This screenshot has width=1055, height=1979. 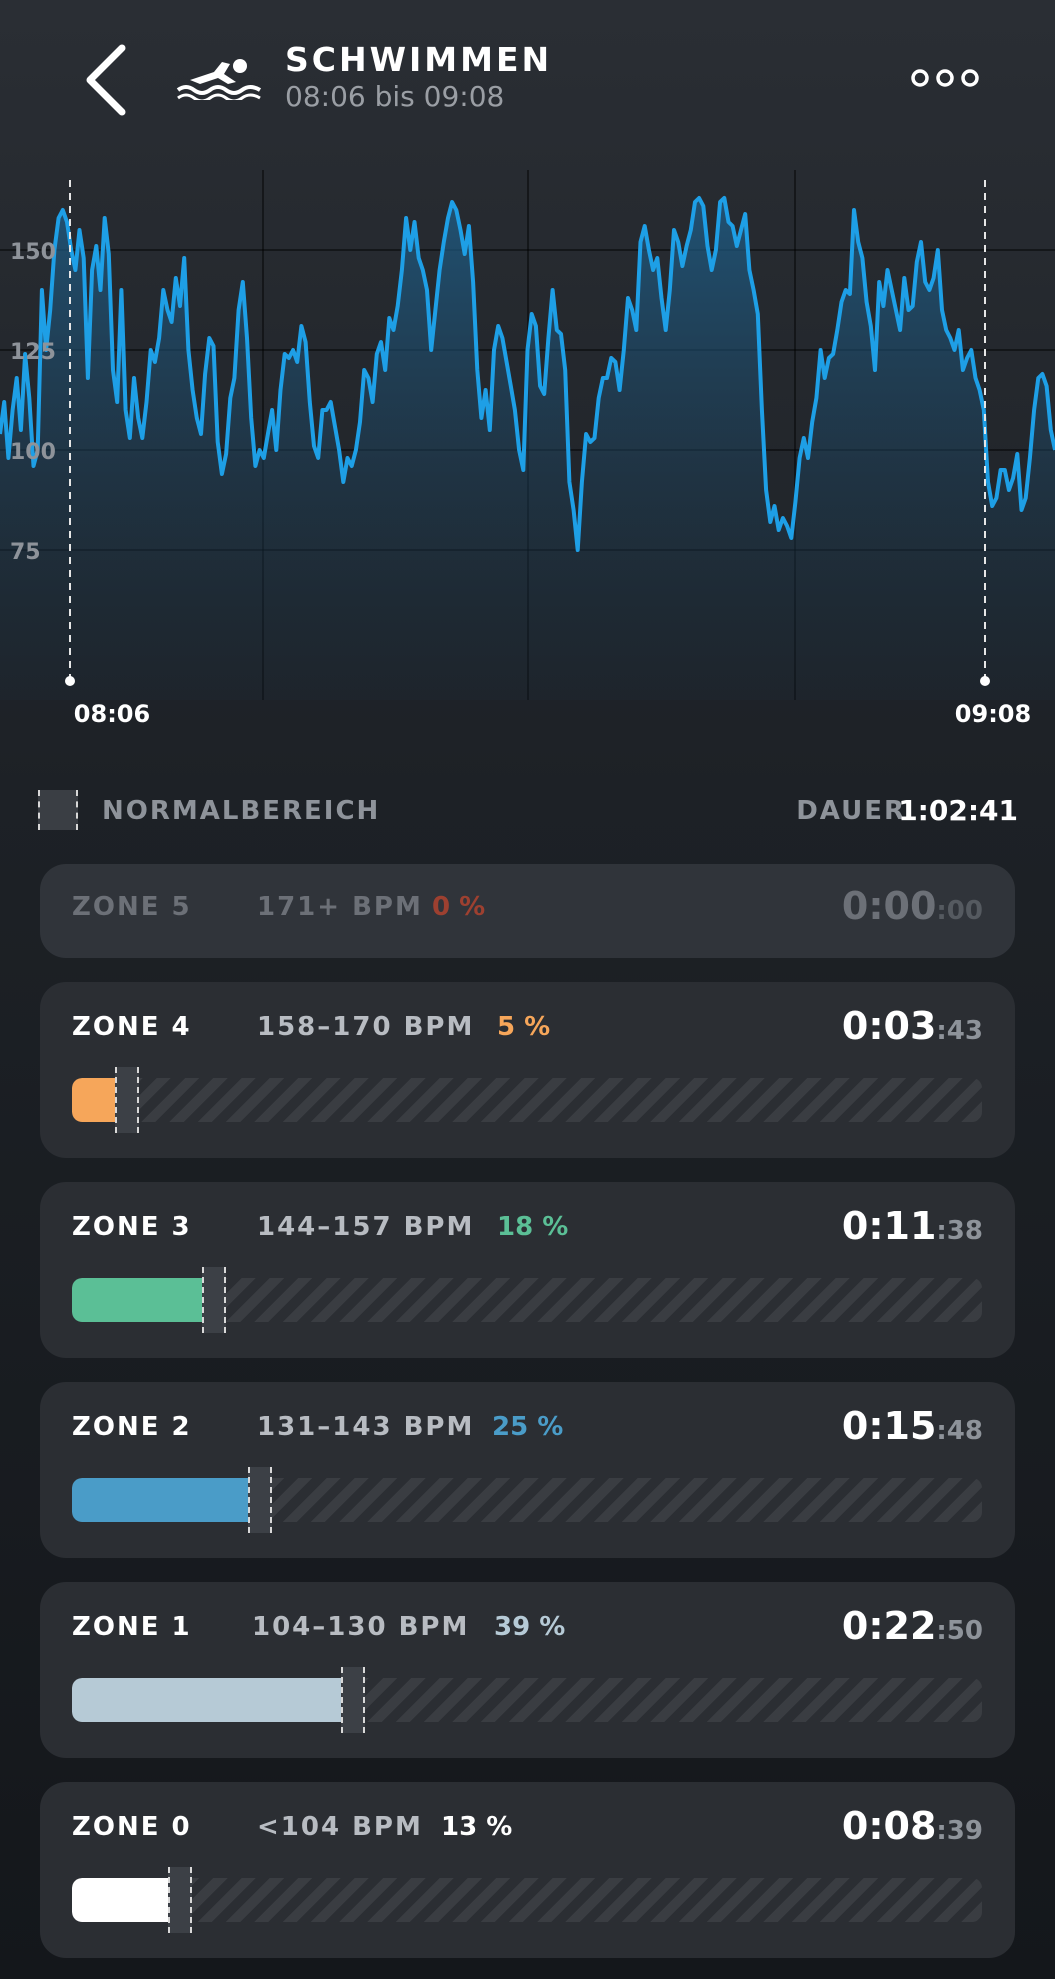 I want to click on header: SCHWIMMEN 08:06 bis 09:08, so click(x=527, y=80).